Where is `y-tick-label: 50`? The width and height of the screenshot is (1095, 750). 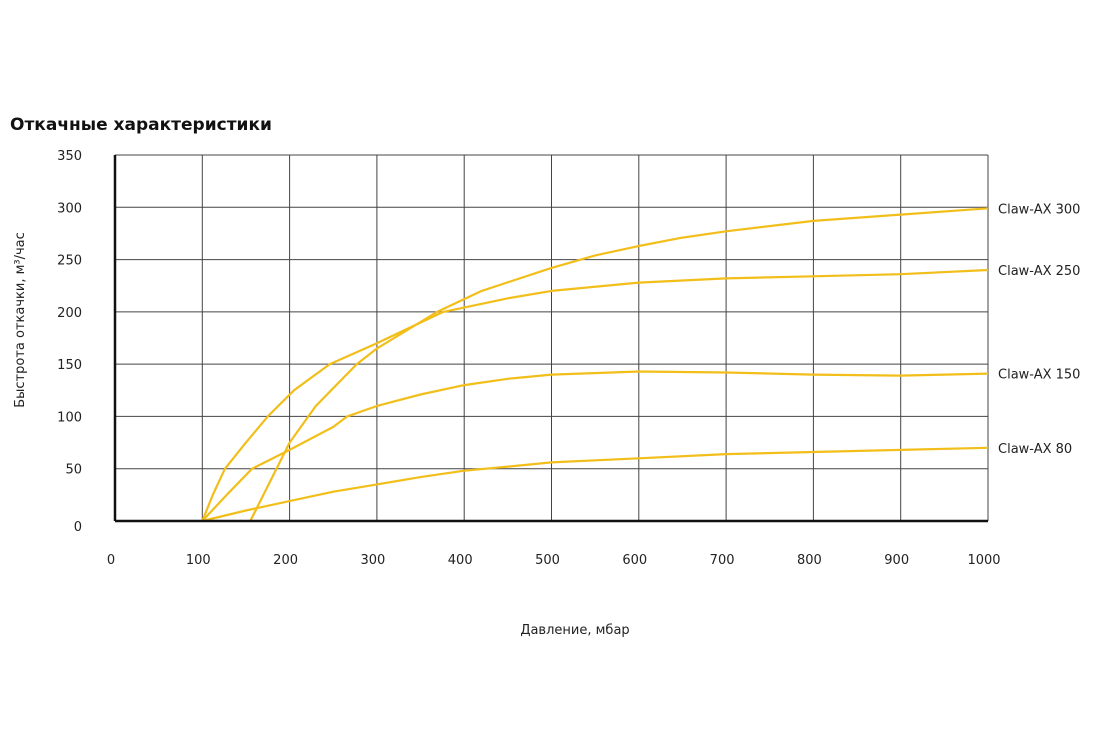
y-tick-label: 50 is located at coordinates (73, 470).